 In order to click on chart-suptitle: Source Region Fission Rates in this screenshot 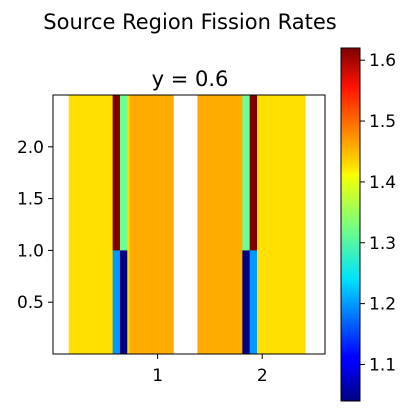, I will do `click(189, 22)`.